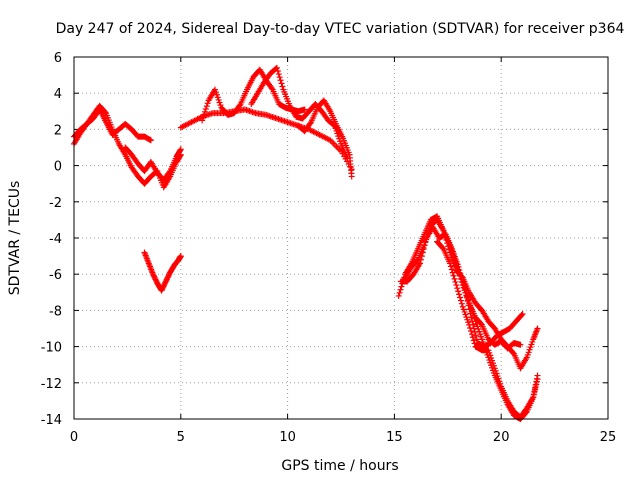 Image resolution: width=640 pixels, height=480 pixels. Describe the element at coordinates (74, 437) in the screenshot. I see `x-tick-label: 0` at that location.